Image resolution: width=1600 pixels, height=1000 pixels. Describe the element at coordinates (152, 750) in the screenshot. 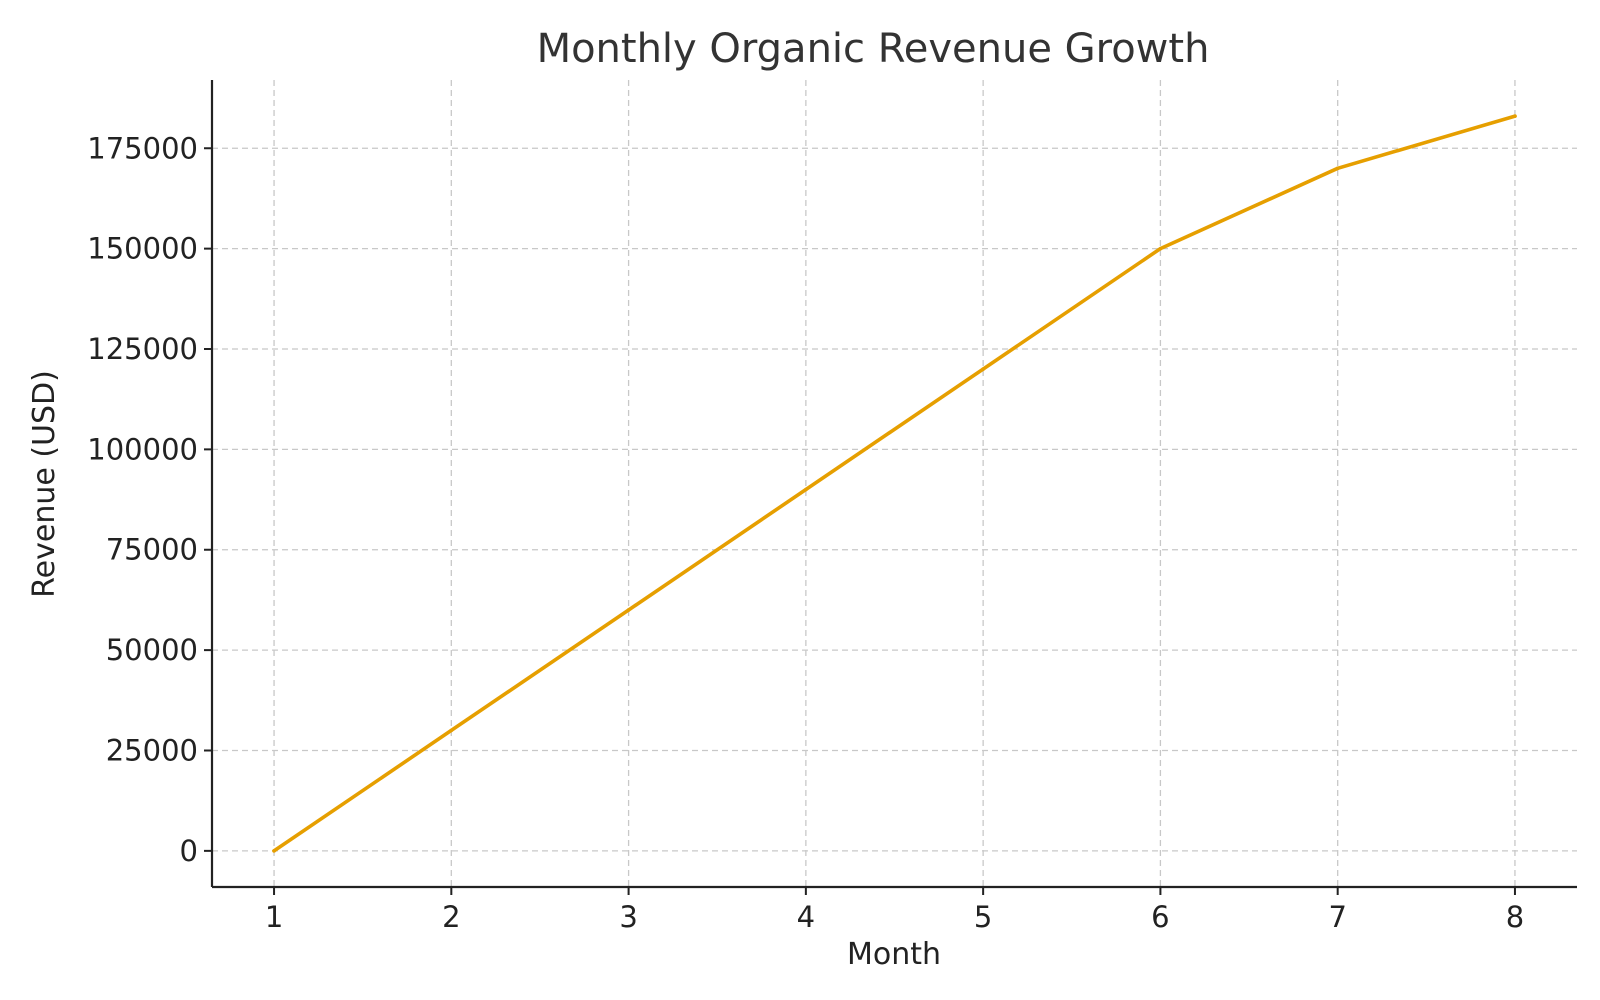

I see `y-tick-label: 25000` at that location.